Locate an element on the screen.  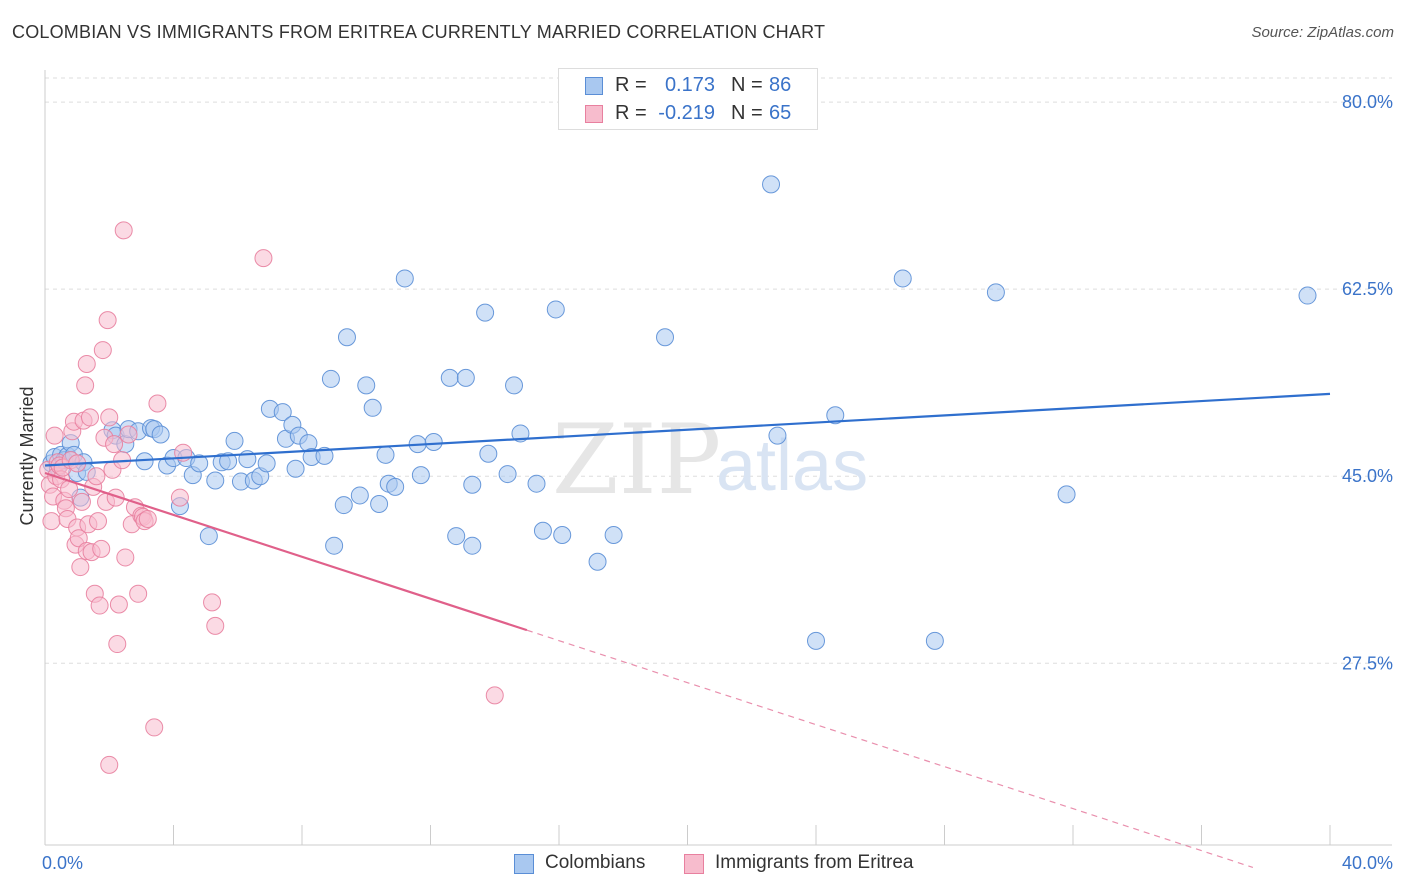
r-value: -0.219 is located at coordinates (686, 113).